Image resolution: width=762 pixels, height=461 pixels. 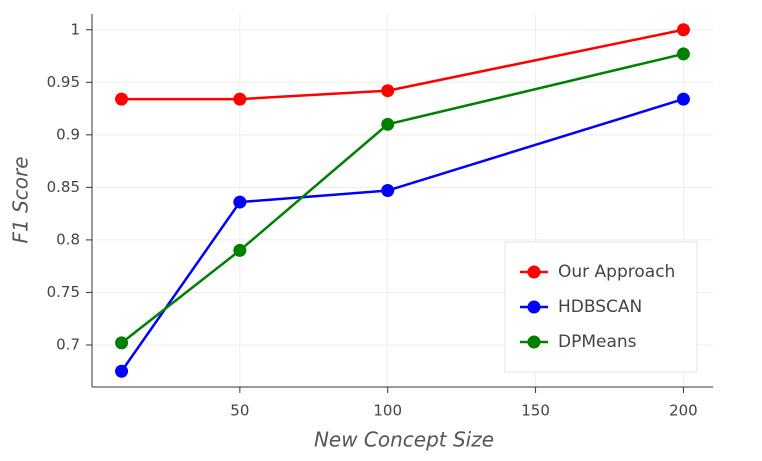 What do you see at coordinates (239, 411) in the screenshot?
I see `x-tick-label: 50` at bounding box center [239, 411].